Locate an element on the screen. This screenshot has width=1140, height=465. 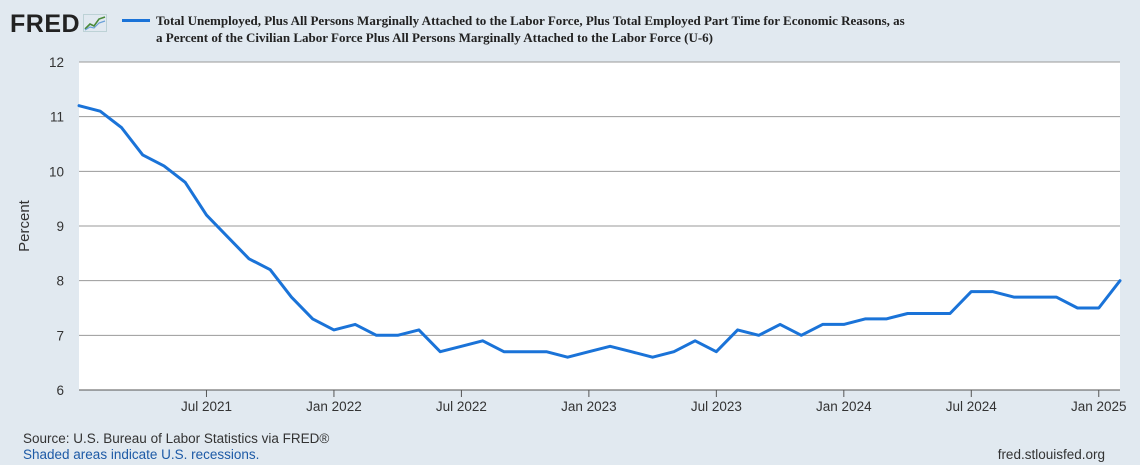
x-tick-label: Jul 2024 is located at coordinates (972, 406).